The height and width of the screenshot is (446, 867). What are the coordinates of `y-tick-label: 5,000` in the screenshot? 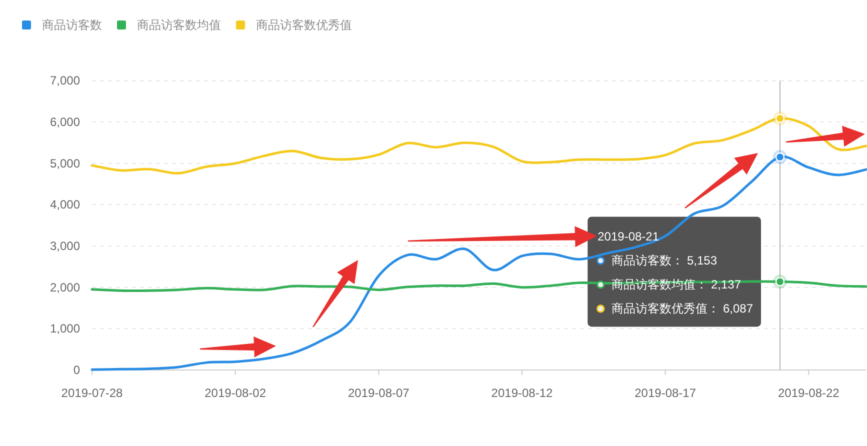 It's located at (65, 163).